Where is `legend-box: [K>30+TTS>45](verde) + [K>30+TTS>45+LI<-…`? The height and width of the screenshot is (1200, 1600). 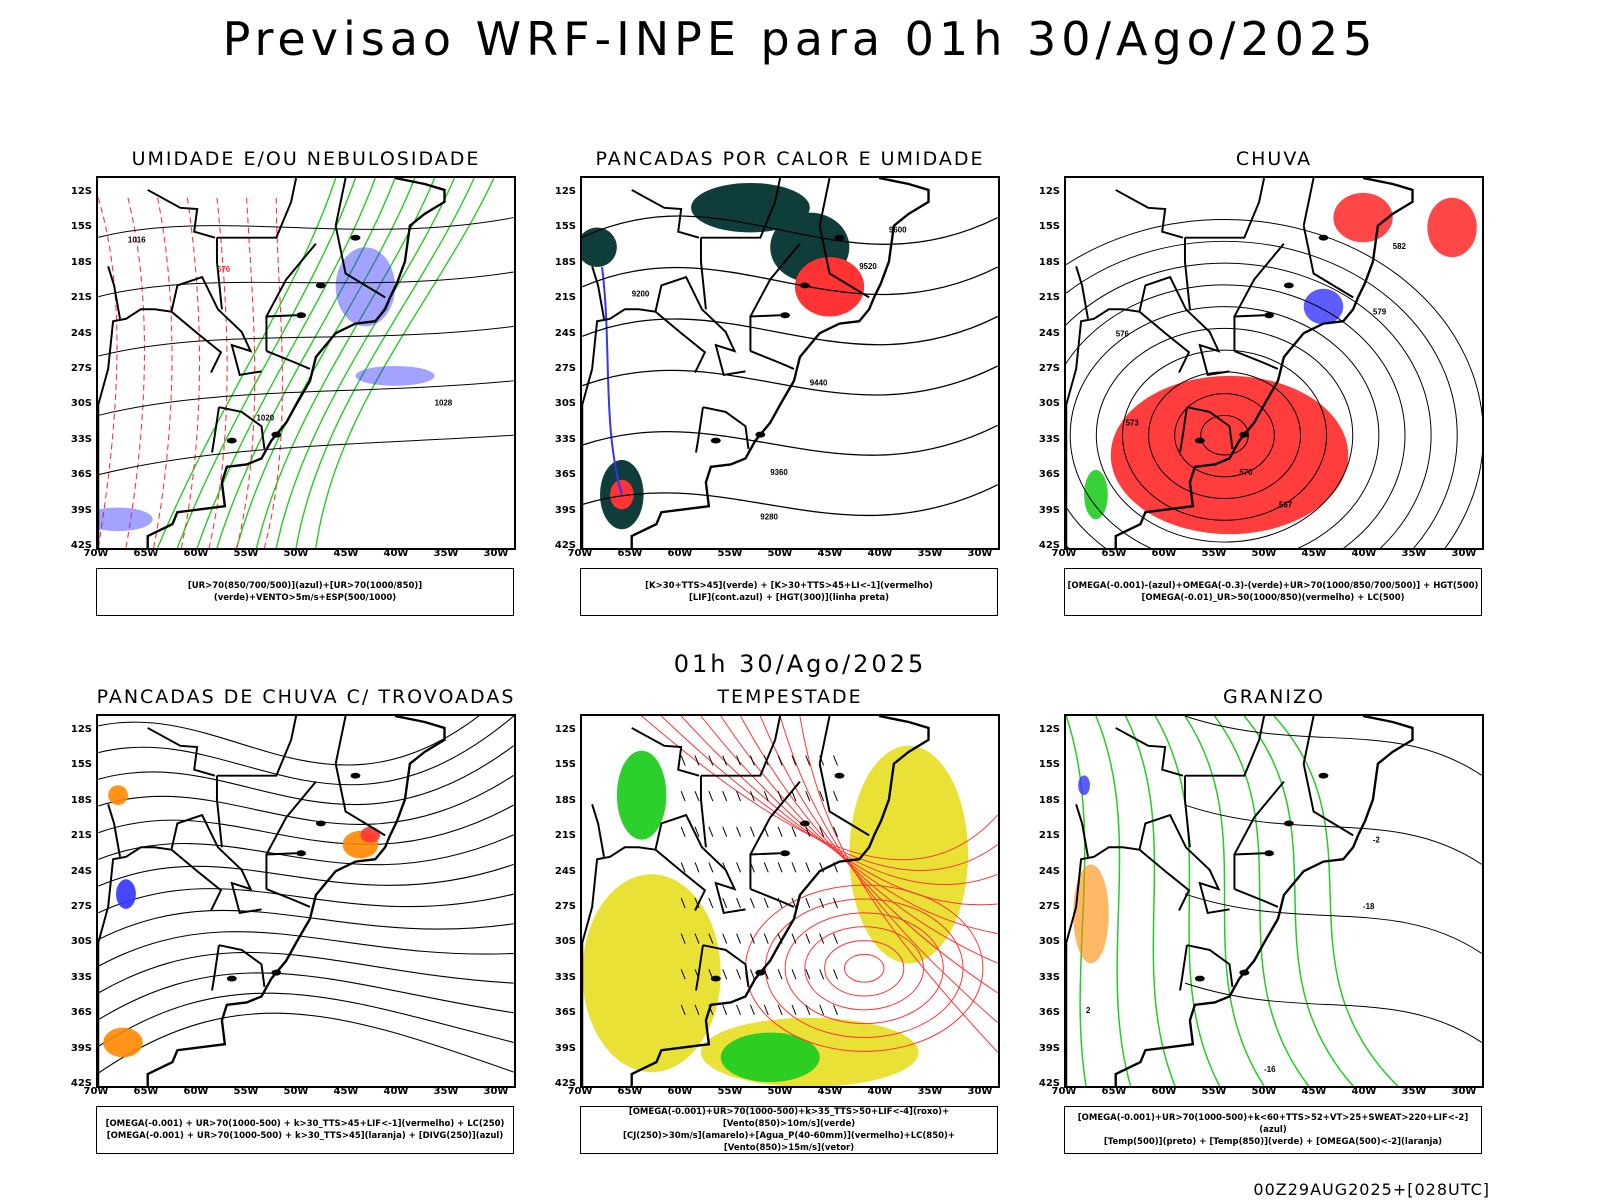
legend-box: [K>30+TTS>45](verde) + [K>30+TTS>45+LI<-… is located at coordinates (789, 592).